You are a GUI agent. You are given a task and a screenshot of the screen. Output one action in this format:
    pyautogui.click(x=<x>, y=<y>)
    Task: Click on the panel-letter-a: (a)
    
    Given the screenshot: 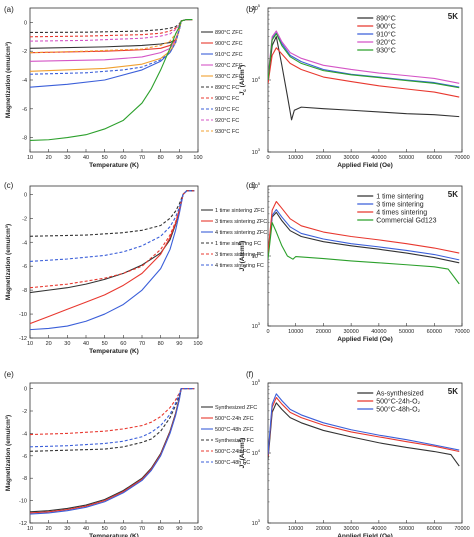 What is the action you would take?
    pyautogui.click(x=9, y=9)
    